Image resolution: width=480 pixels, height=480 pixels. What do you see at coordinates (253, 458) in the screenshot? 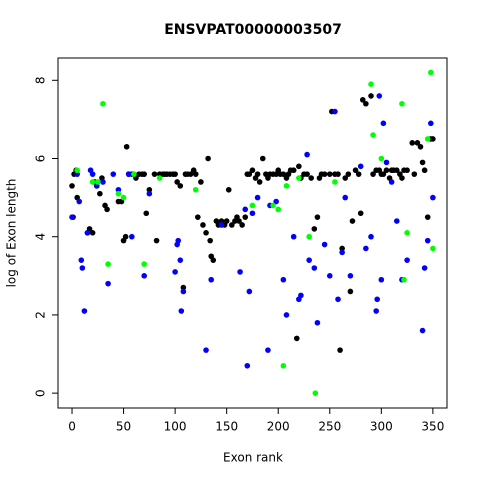
I see `x-axis-label: Exon rank` at bounding box center [253, 458].